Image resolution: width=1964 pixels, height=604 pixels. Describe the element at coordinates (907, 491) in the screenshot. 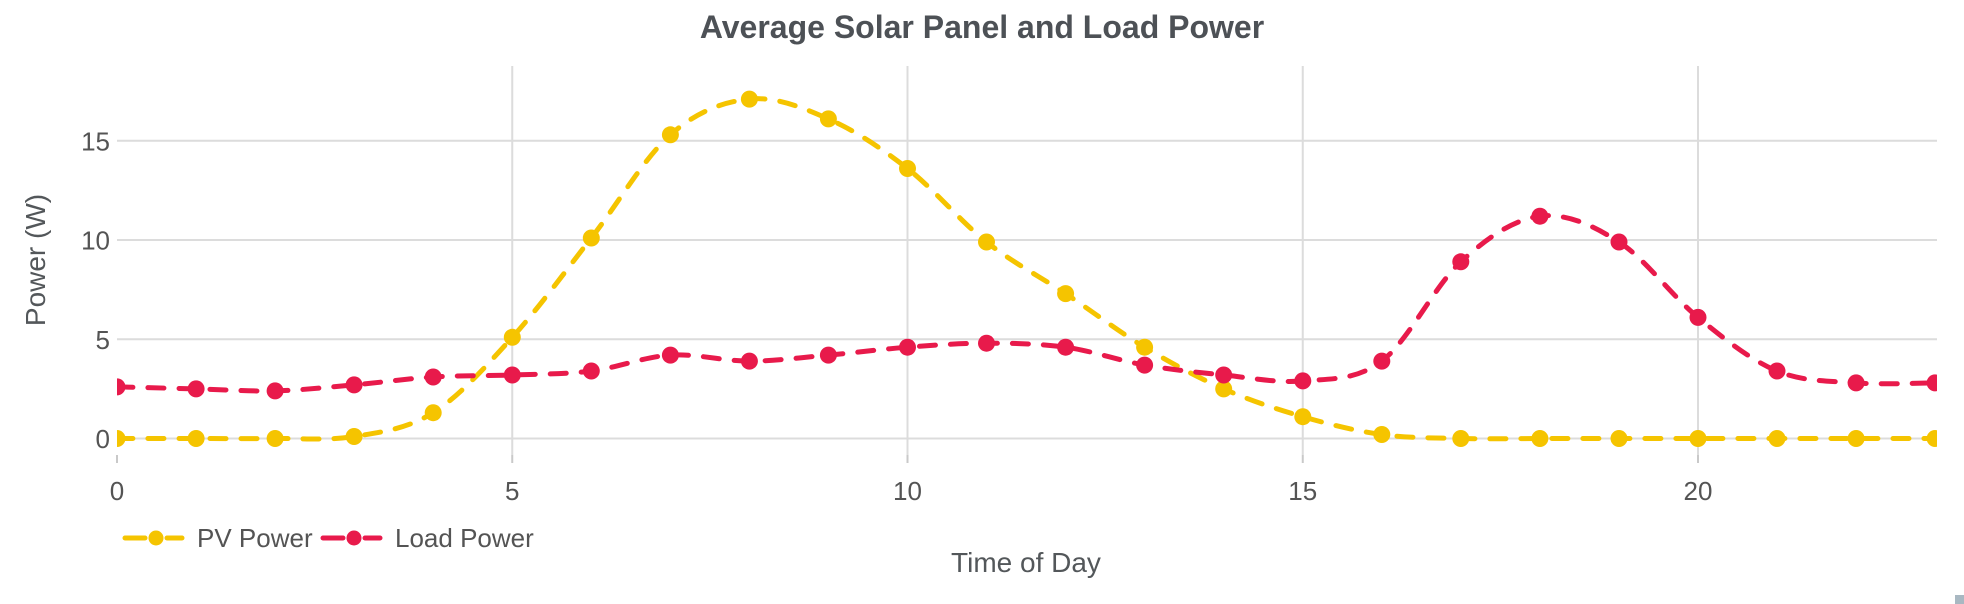

I see `x-tick-label-10: 10` at that location.